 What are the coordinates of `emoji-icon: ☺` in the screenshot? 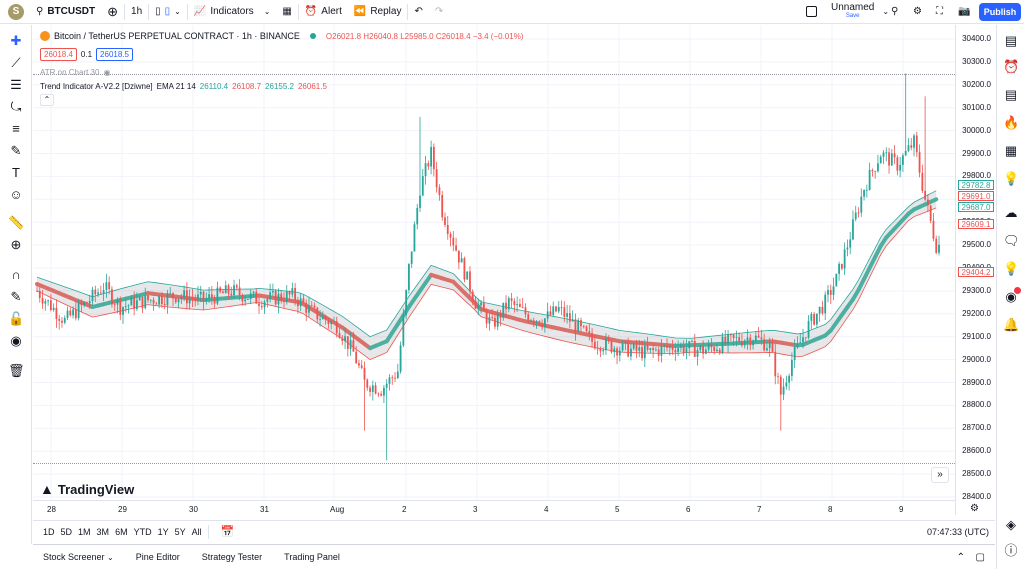 It's located at (16, 194).